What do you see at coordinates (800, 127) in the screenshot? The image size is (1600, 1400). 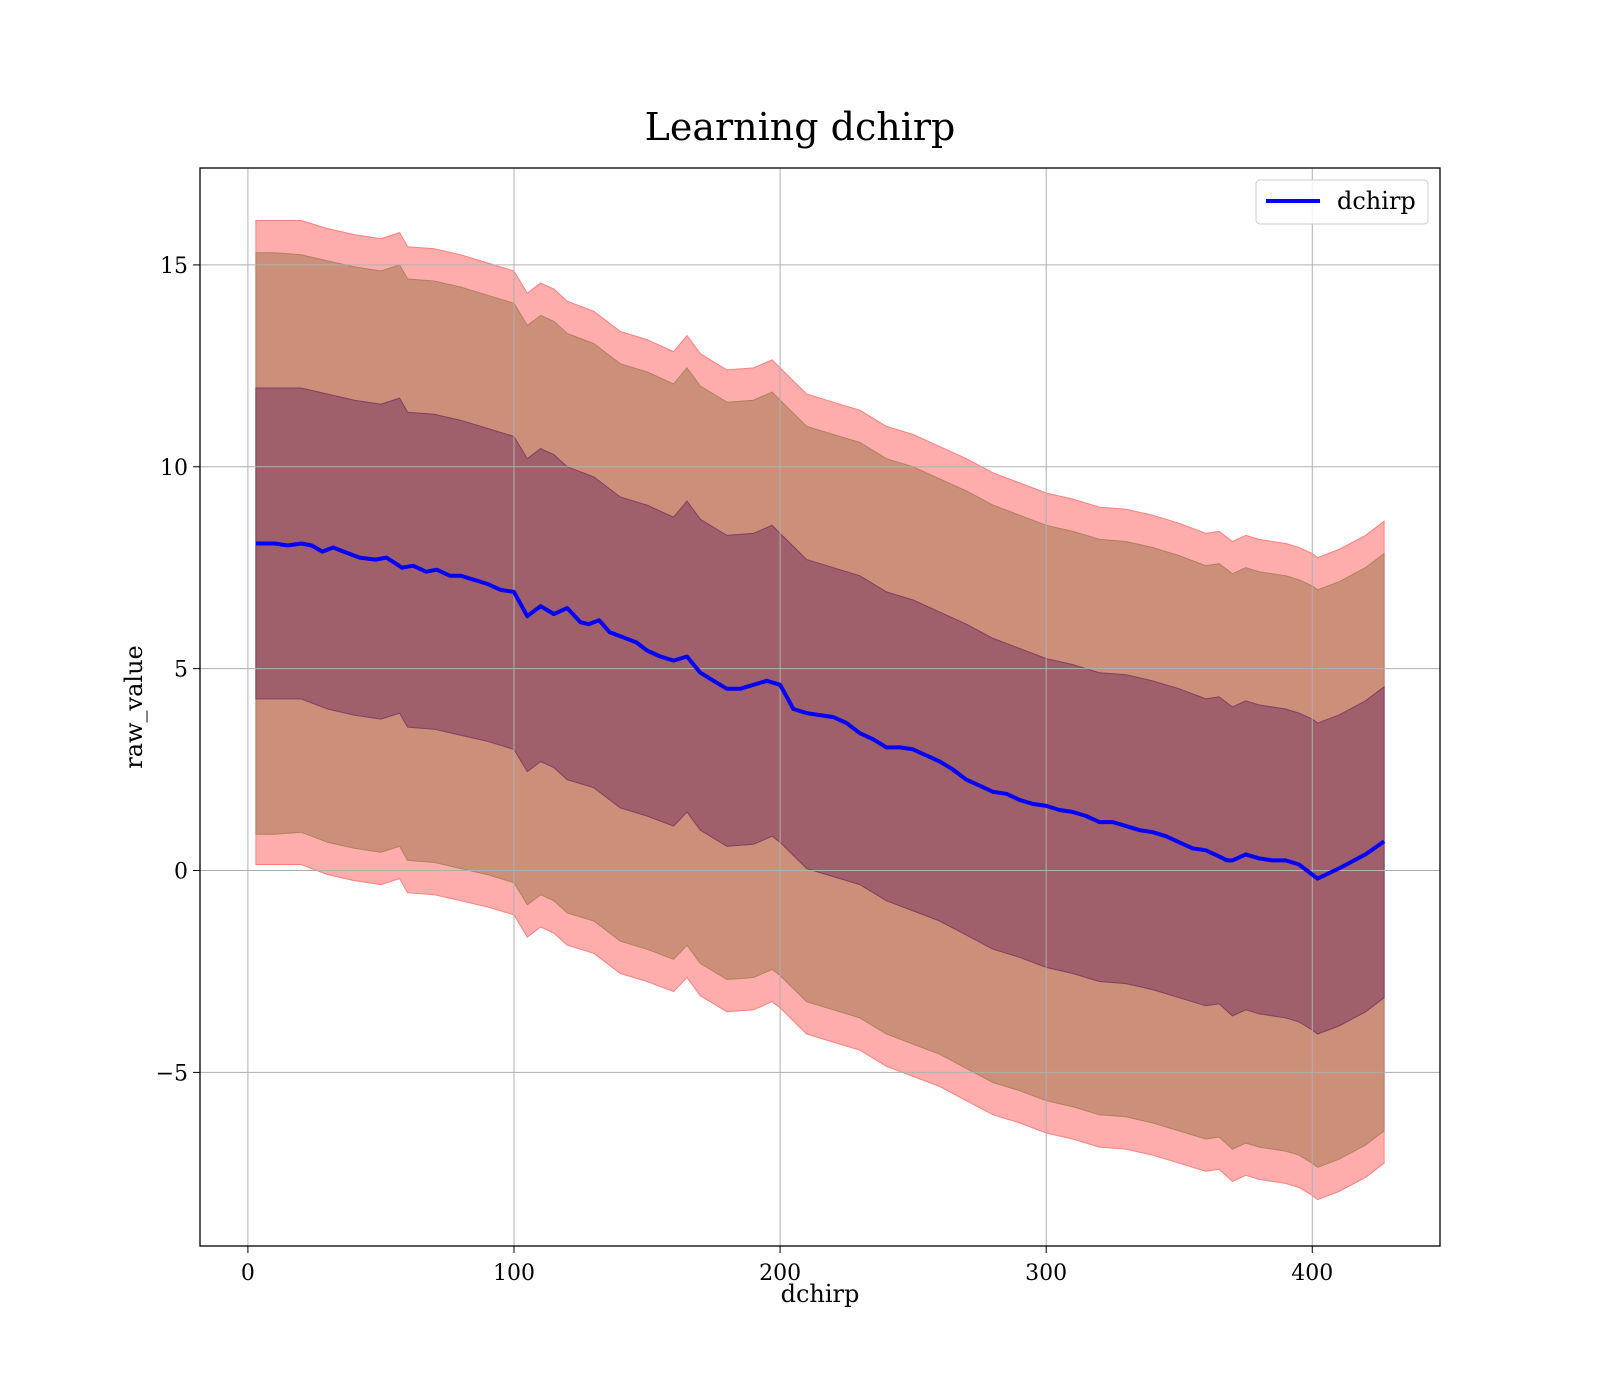 I see `chart-title: Learning dchirp` at bounding box center [800, 127].